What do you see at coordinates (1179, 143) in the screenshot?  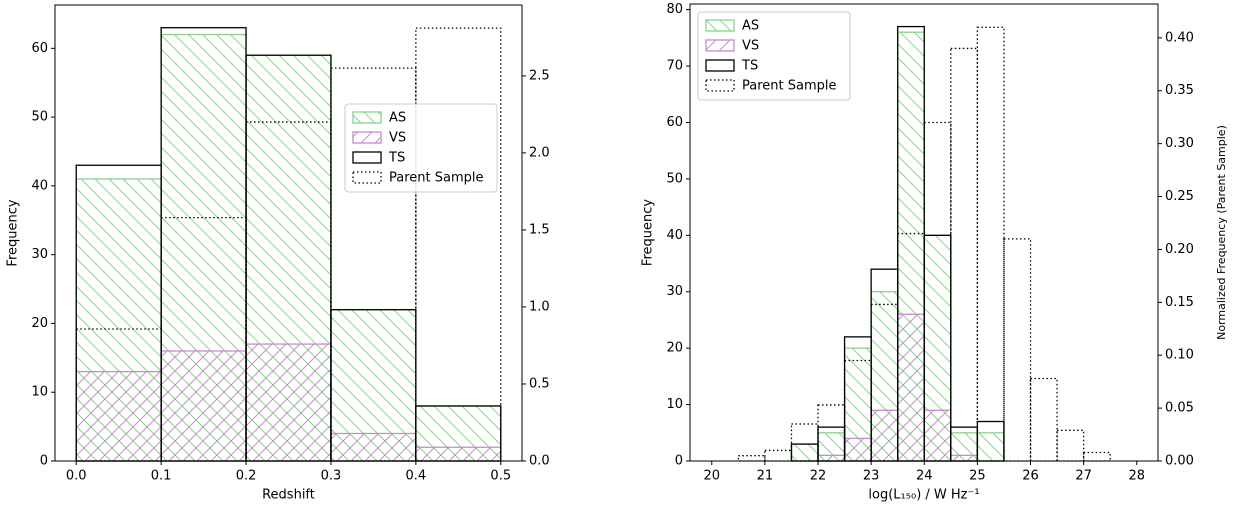 I see `y2-tick-label: 0.30` at bounding box center [1179, 143].